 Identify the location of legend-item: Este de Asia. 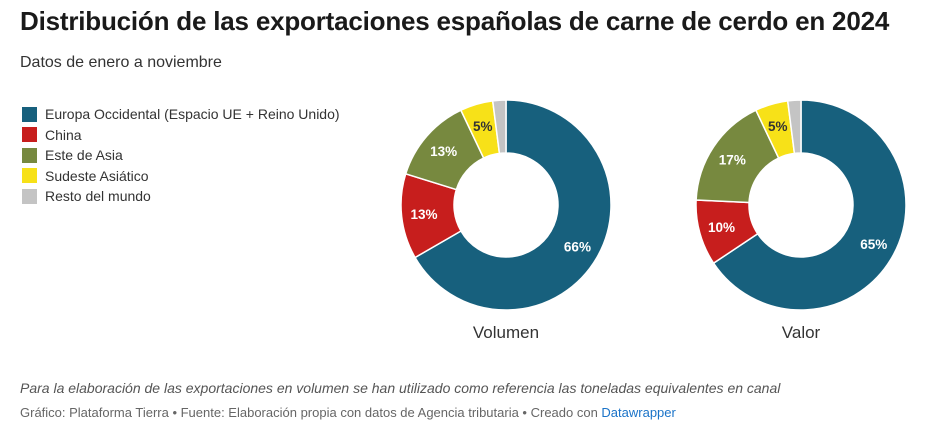
(181, 155).